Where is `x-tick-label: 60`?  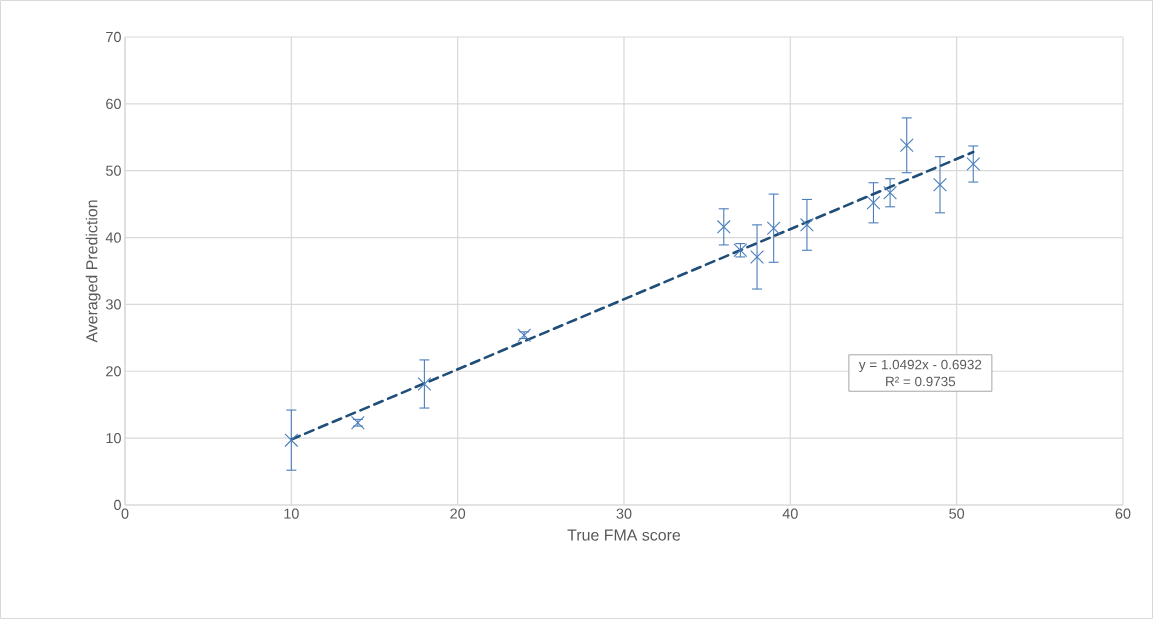 x-tick-label: 60 is located at coordinates (1123, 513).